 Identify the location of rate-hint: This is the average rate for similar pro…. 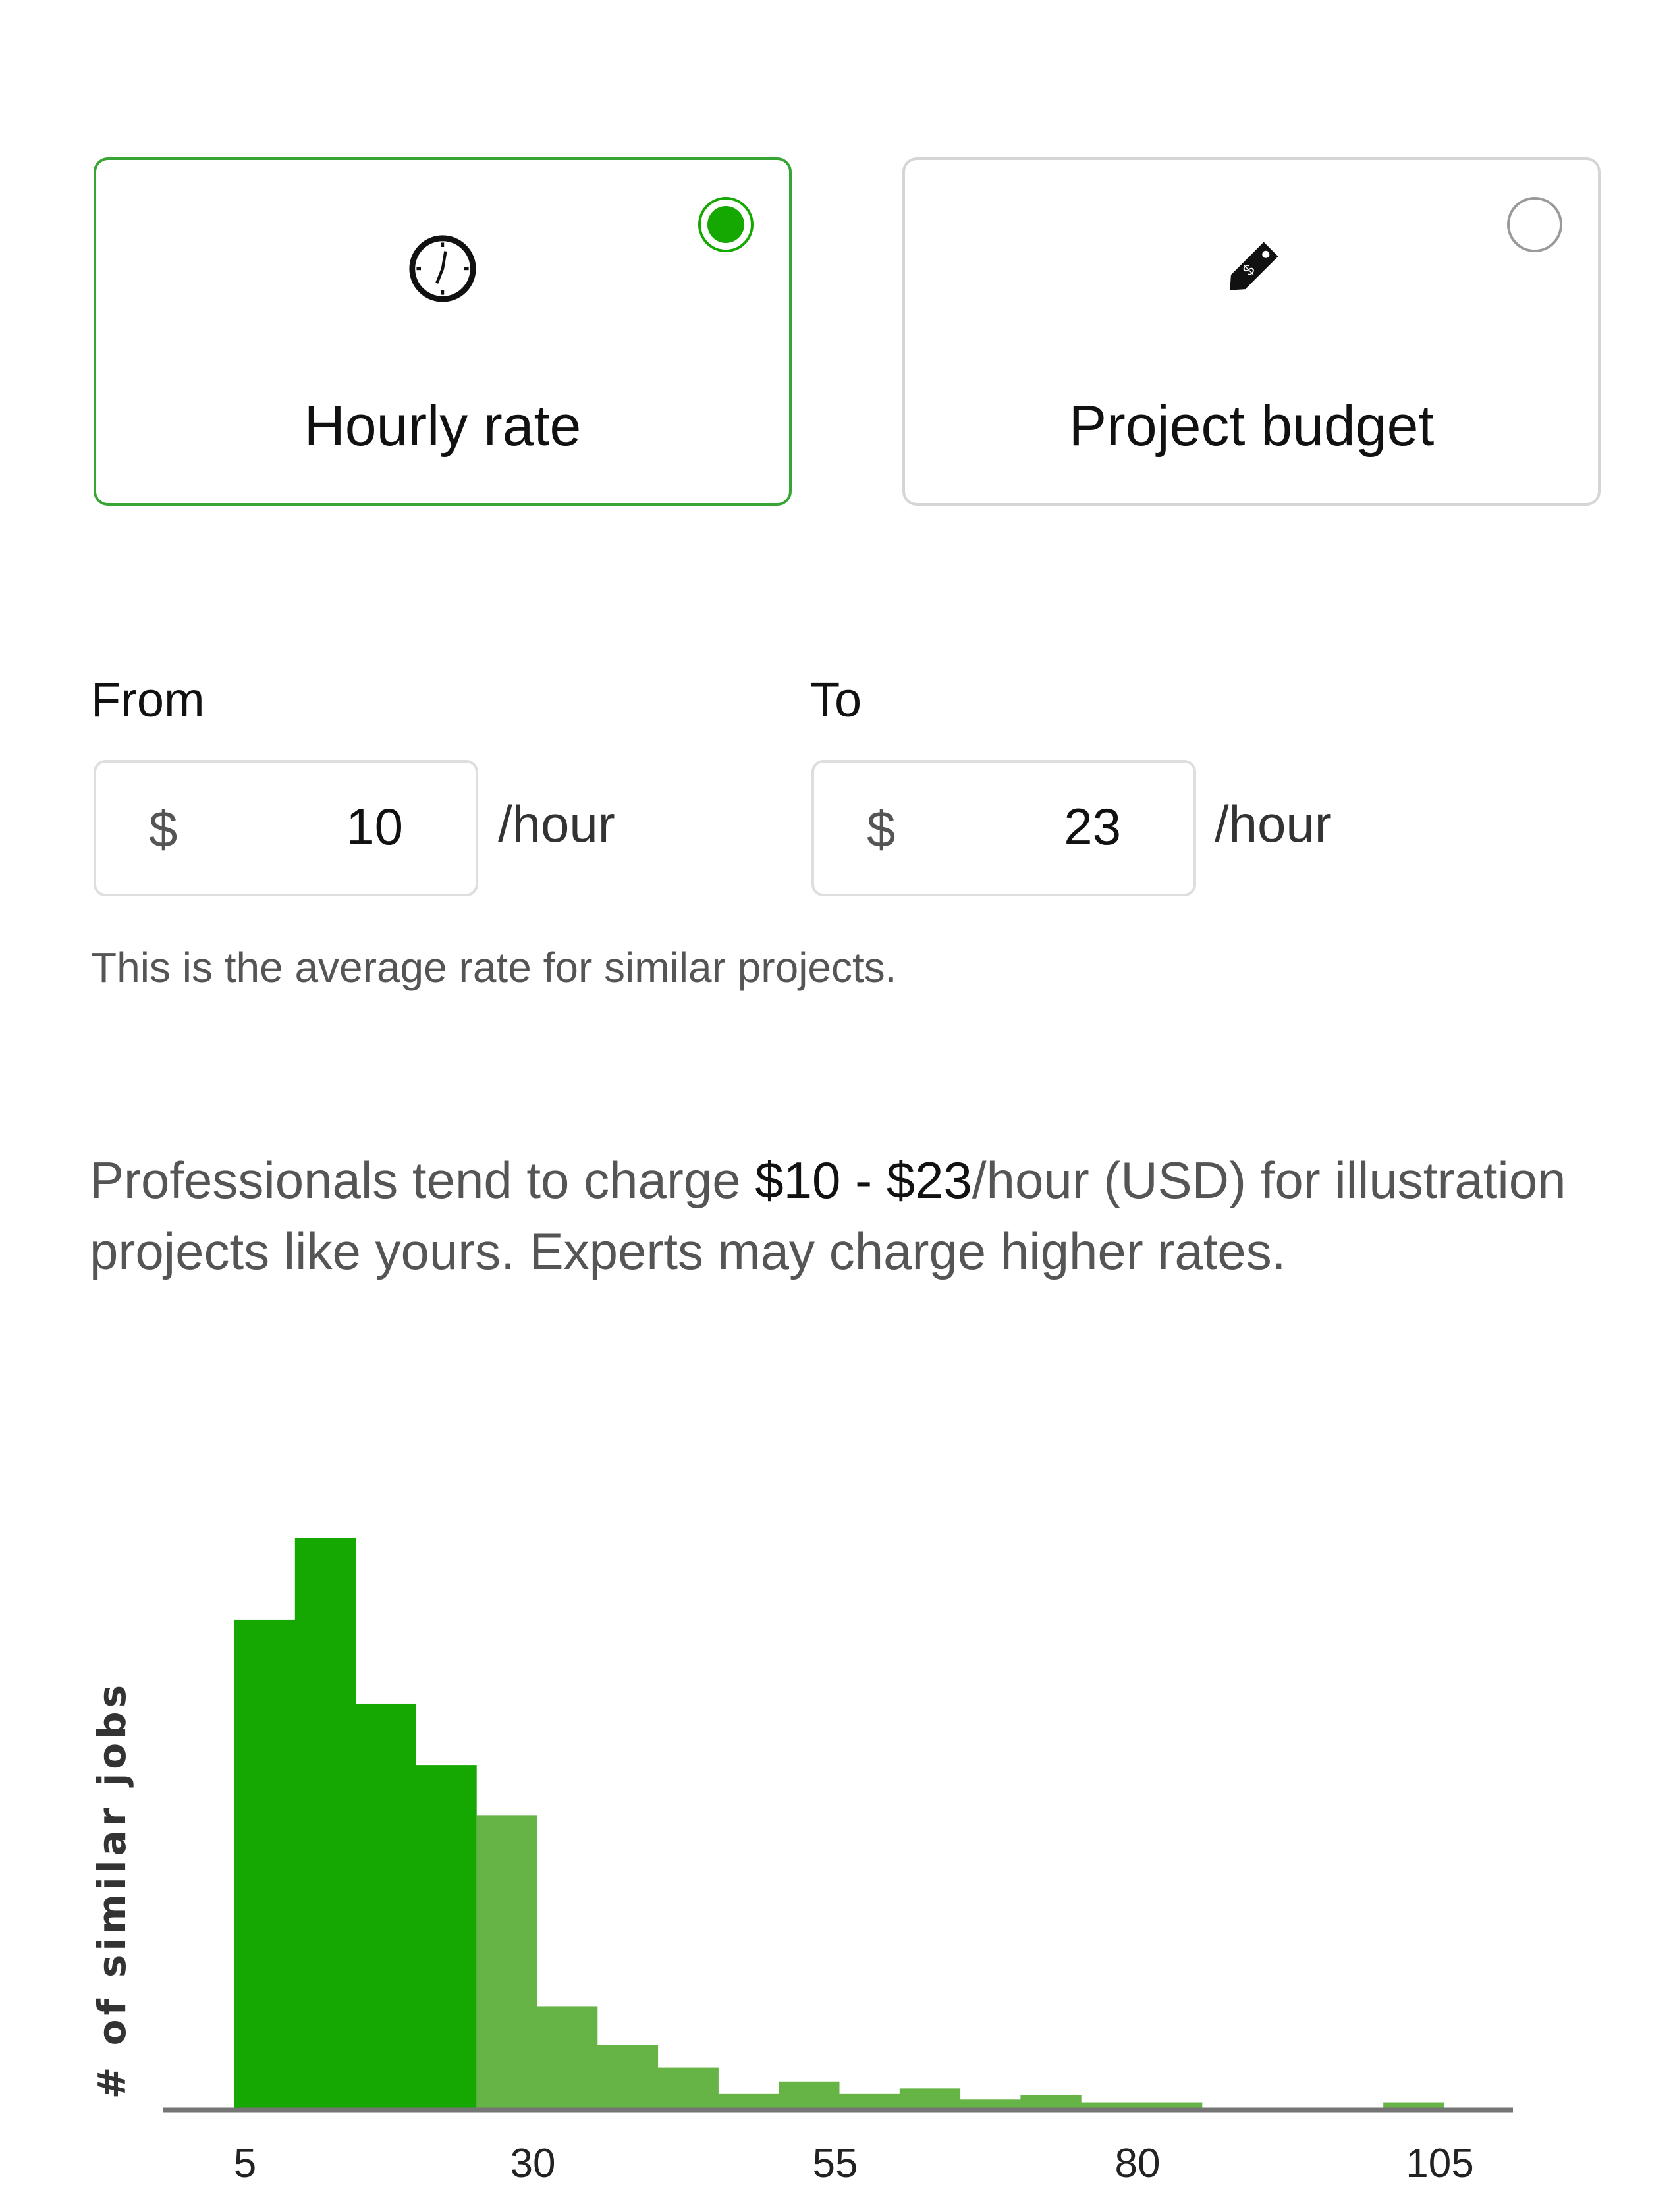
(494, 968).